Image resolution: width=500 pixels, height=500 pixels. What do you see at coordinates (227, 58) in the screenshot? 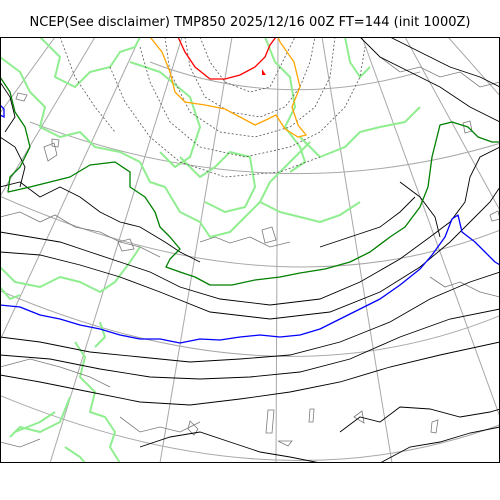
I see `isotherm-red` at bounding box center [227, 58].